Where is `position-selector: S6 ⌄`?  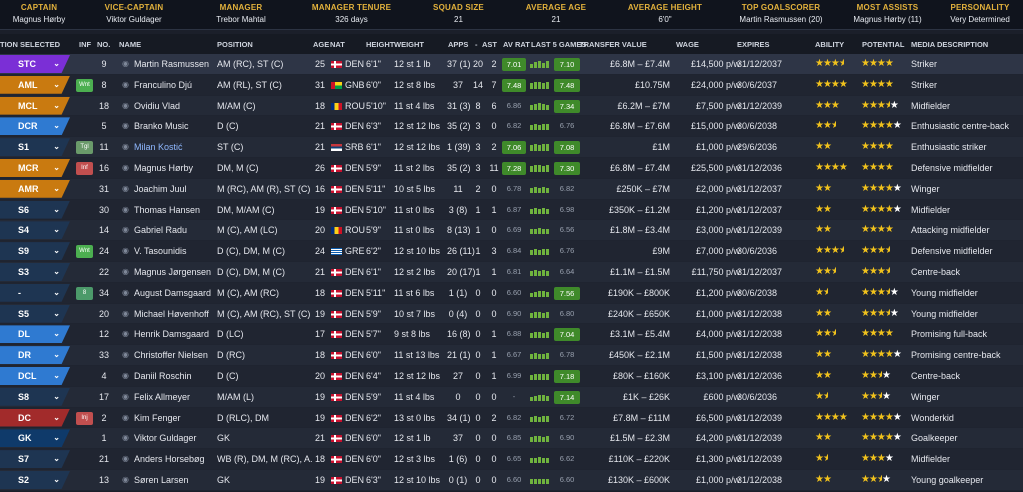 position-selector: S6 ⌄ is located at coordinates (35, 209).